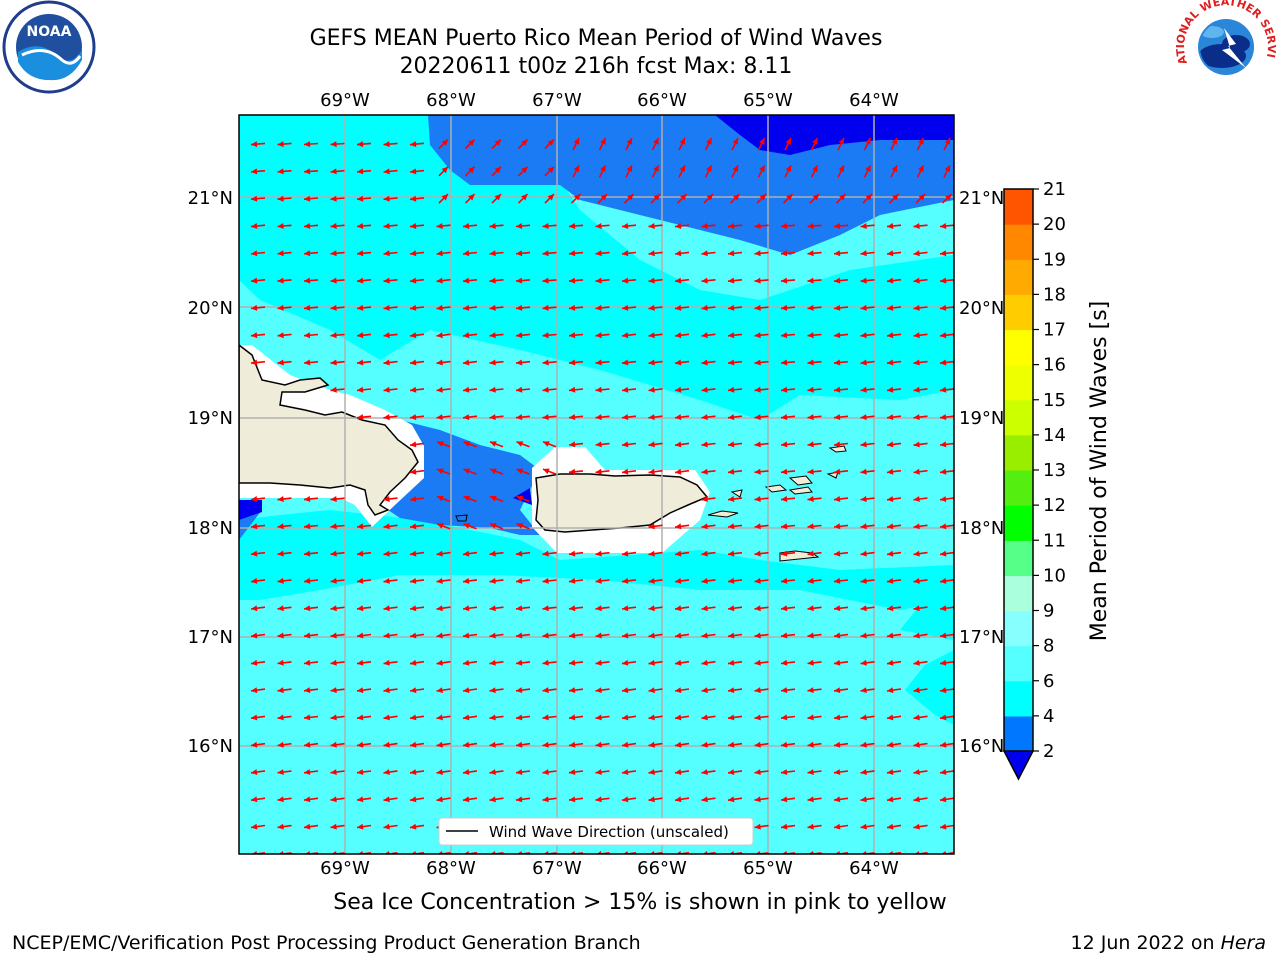 This screenshot has height=960, width=1280. I want to click on colorbar-tick-label: 2, so click(1048, 751).